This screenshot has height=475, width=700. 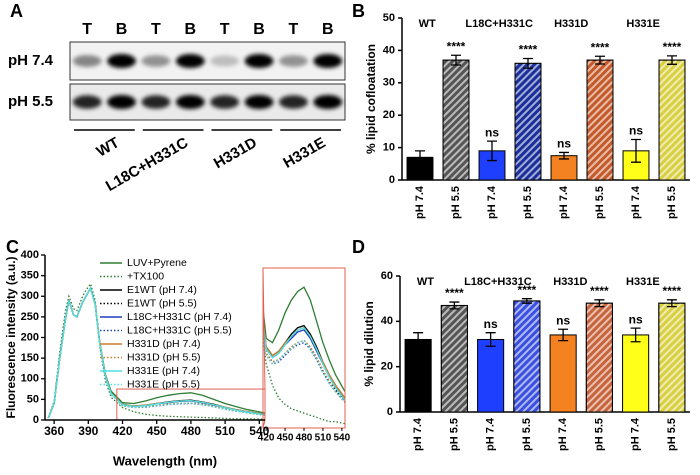 I want to click on legend-label: +TX100, so click(x=145, y=276).